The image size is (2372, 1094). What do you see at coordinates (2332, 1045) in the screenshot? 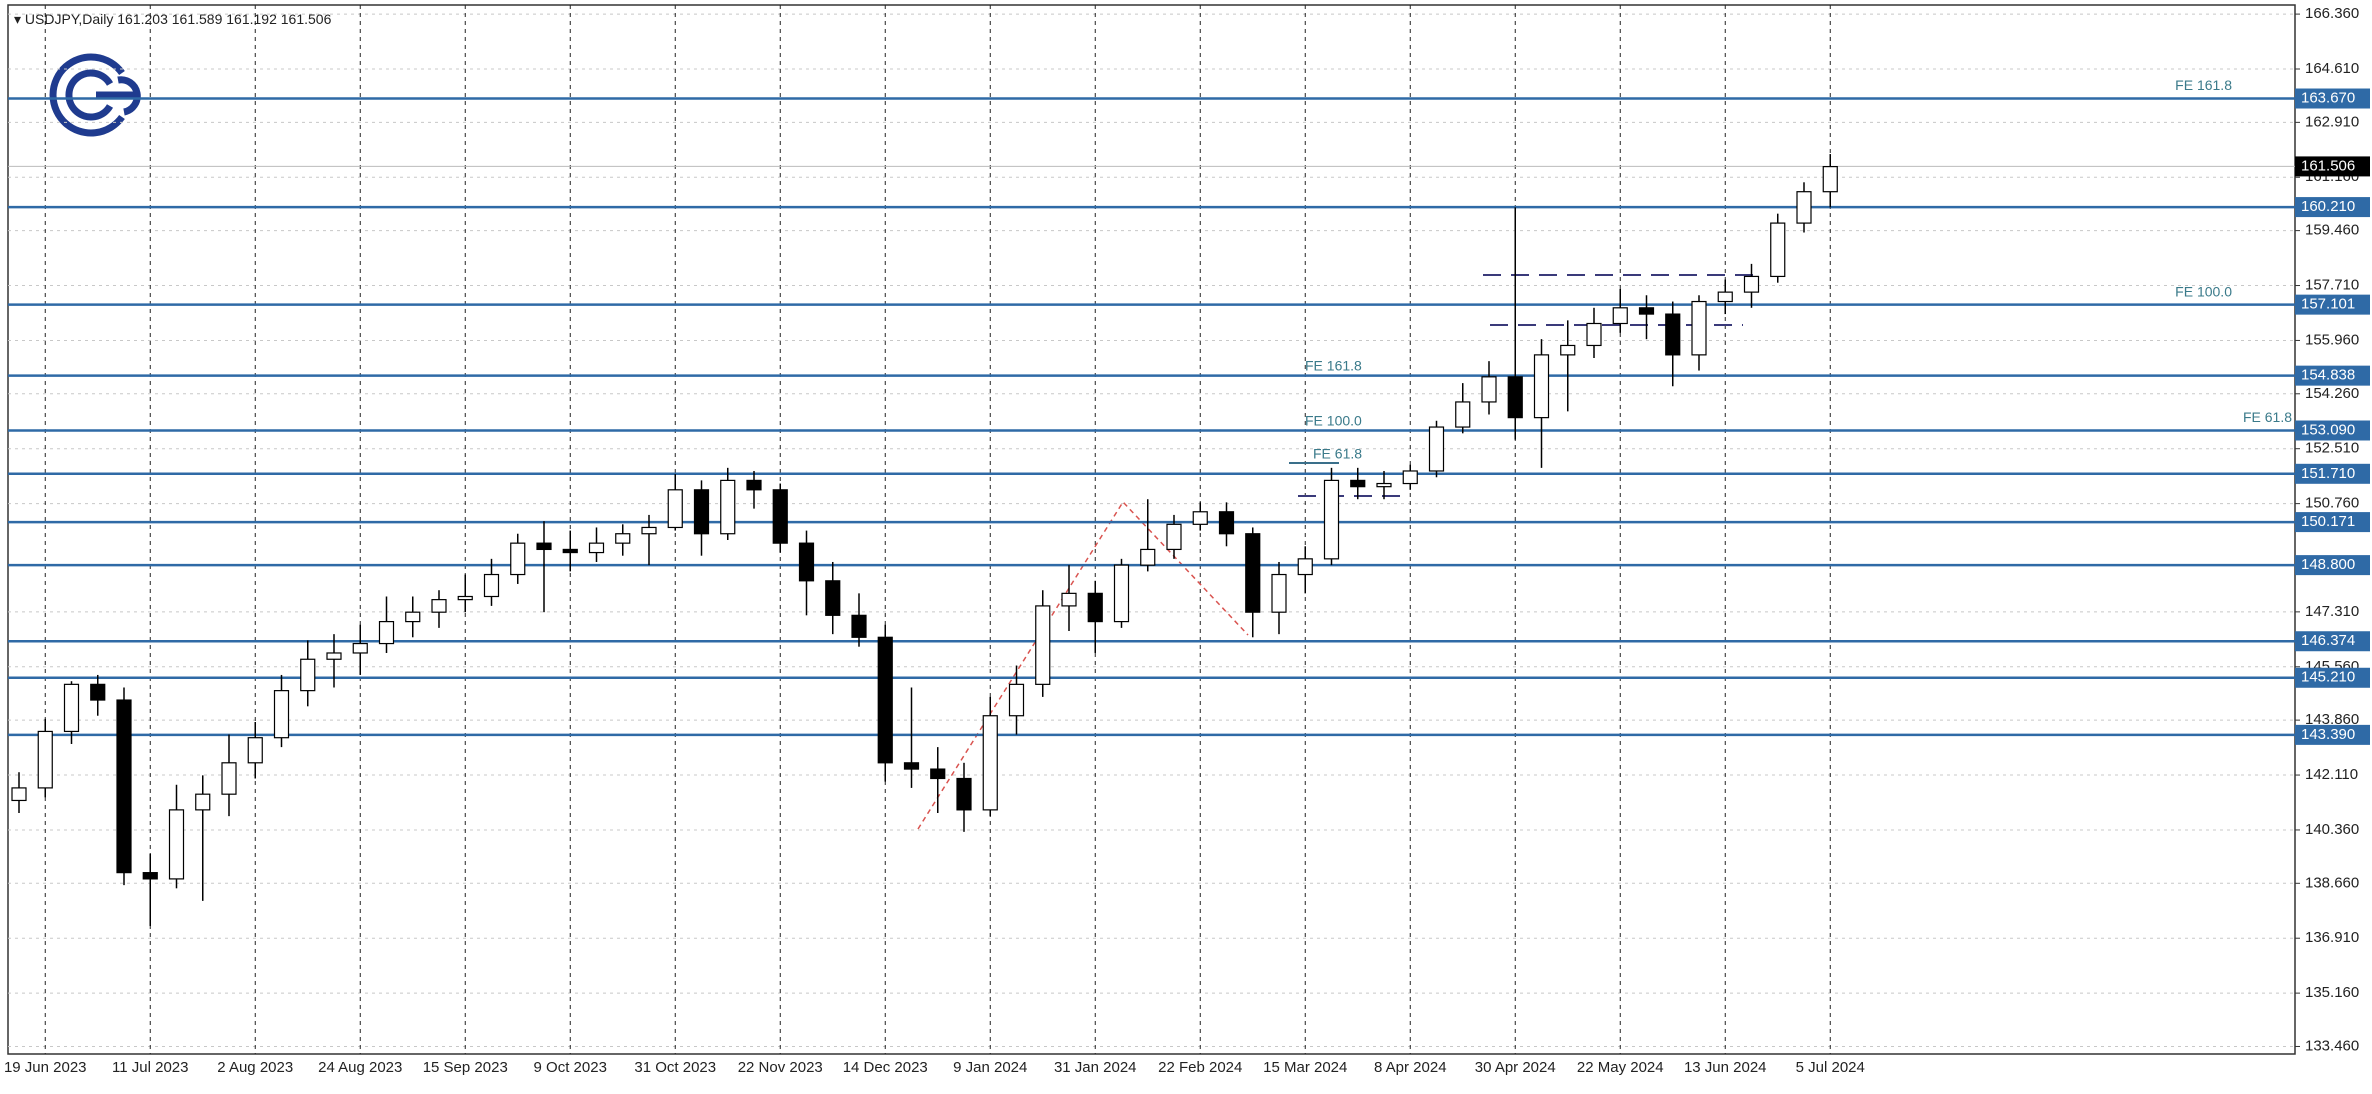
I see `y-tick-label: 133.460` at bounding box center [2332, 1045].